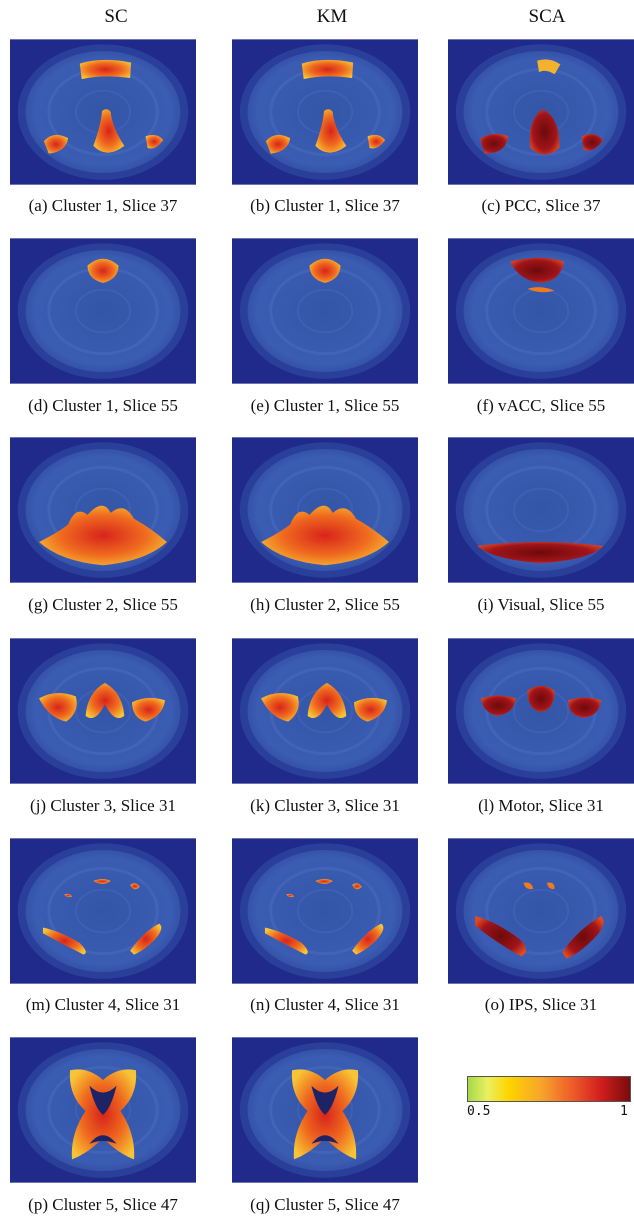 Image resolution: width=634 pixels, height=1218 pixels. I want to click on panel-caption: (l) Motor, Slice 31, so click(541, 805).